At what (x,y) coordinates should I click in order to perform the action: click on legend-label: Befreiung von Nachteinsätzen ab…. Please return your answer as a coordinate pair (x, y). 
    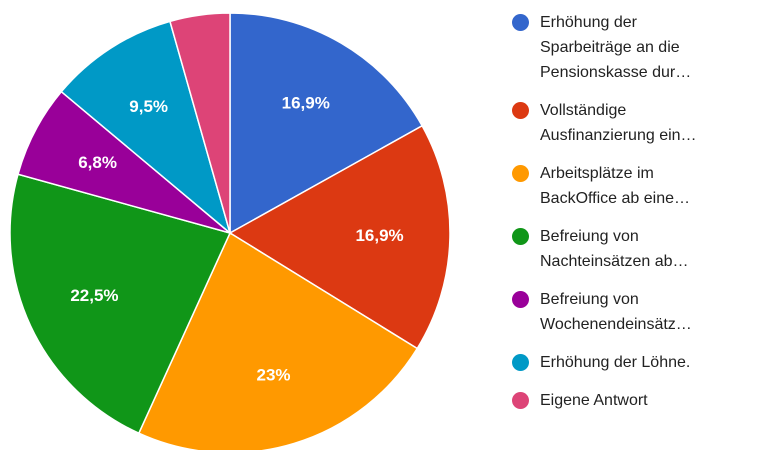
    Looking at the image, I should click on (614, 249).